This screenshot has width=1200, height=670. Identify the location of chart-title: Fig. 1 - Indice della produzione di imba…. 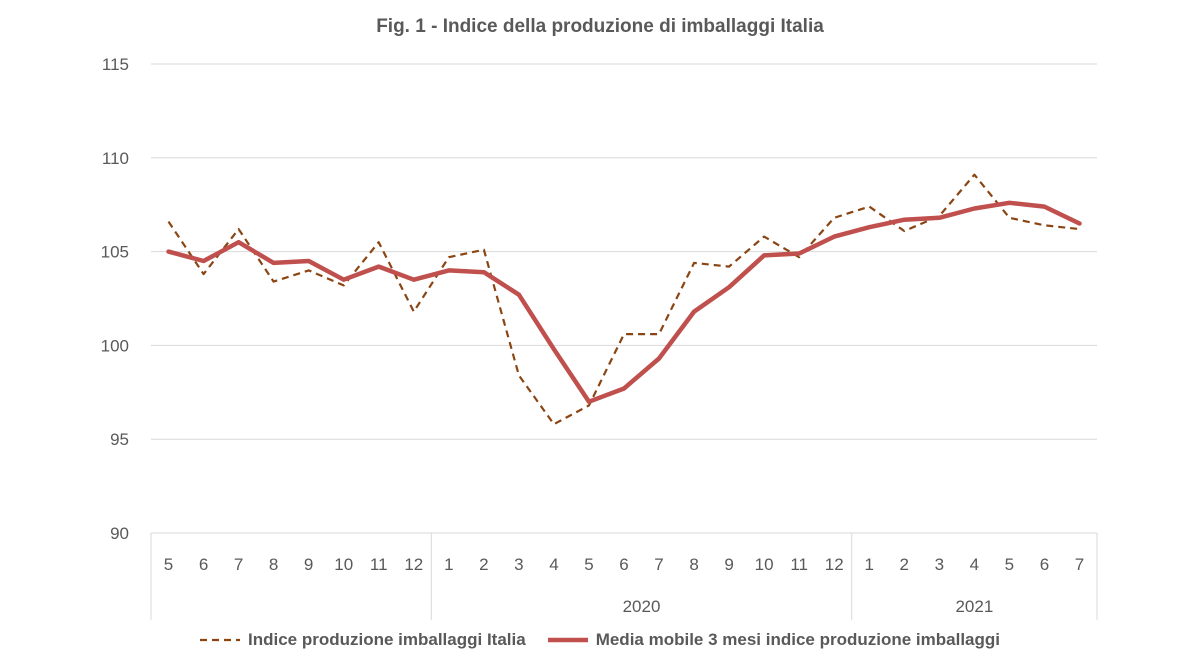
(600, 26).